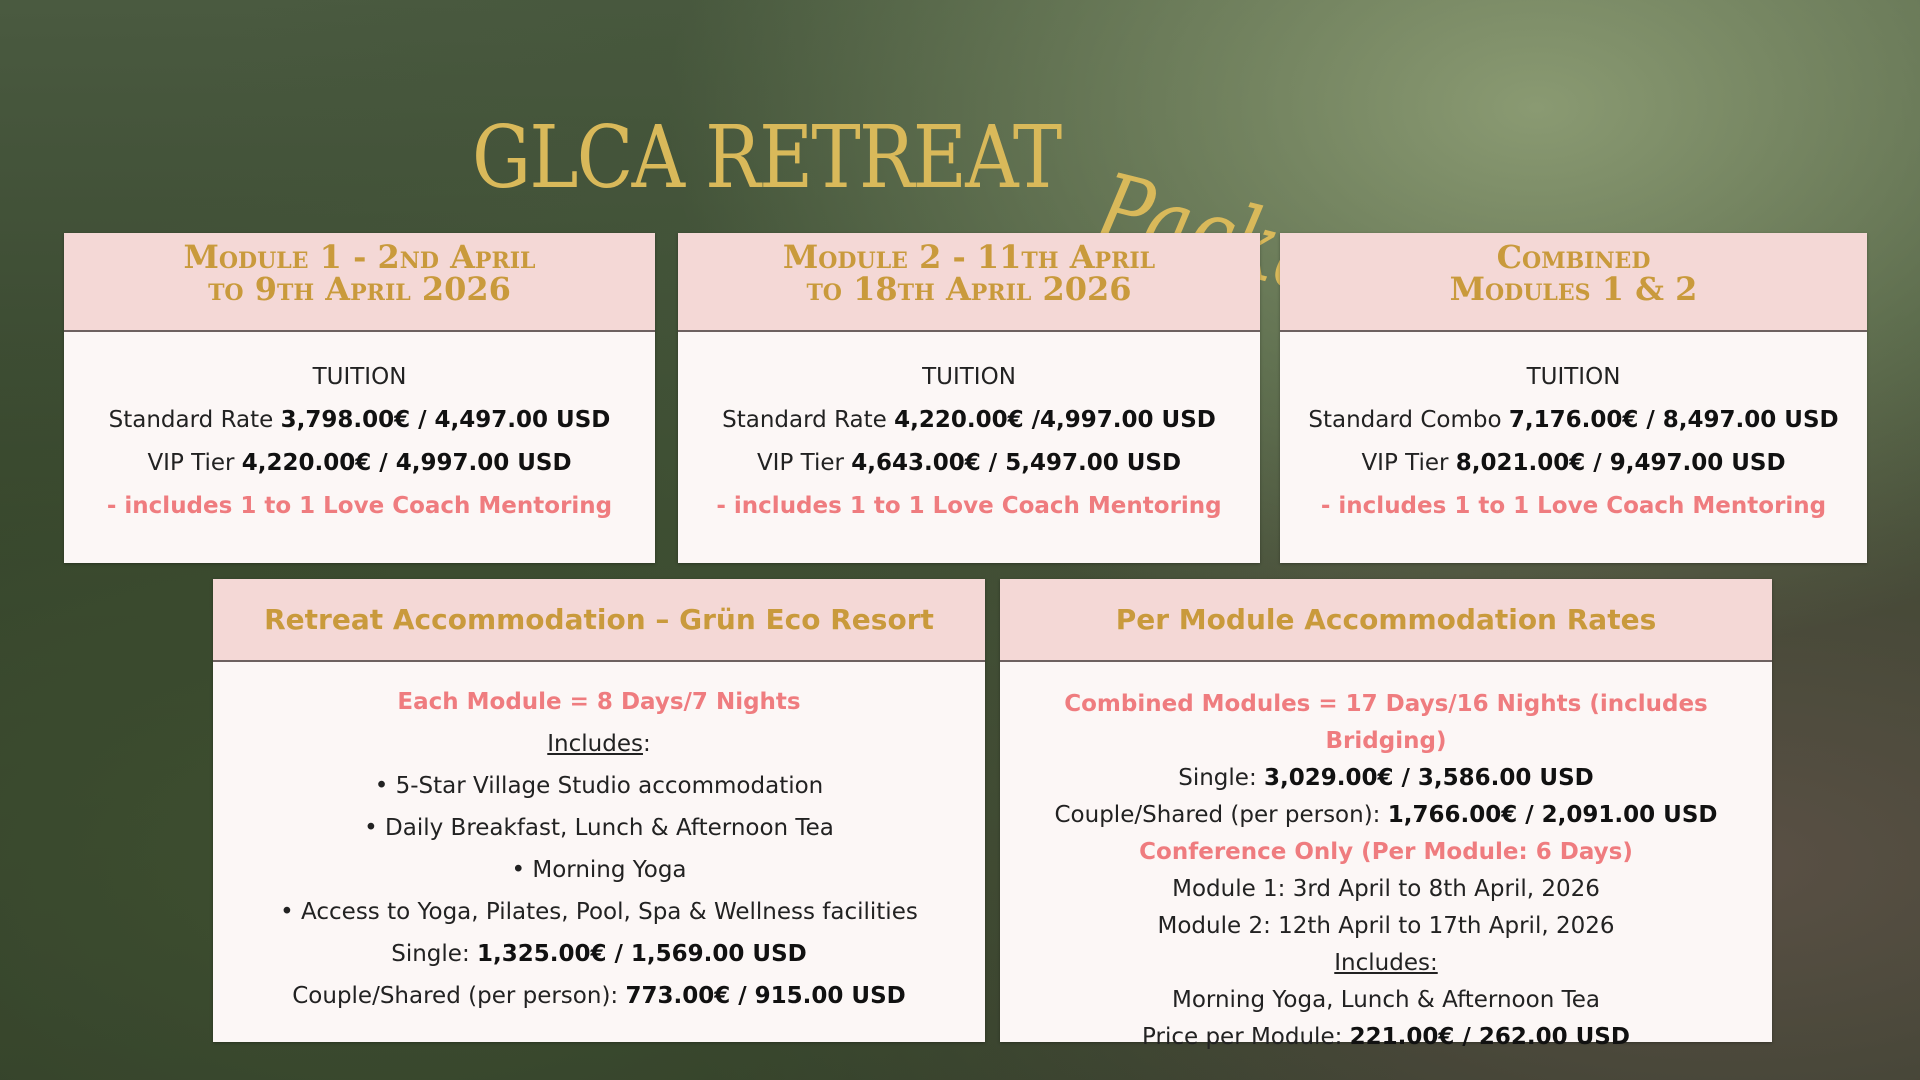 This screenshot has height=1080, width=1920. What do you see at coordinates (359, 420) in the screenshot?
I see `standard-rate: Standard Rate 3,798.00€ / 4,497.00 USD` at bounding box center [359, 420].